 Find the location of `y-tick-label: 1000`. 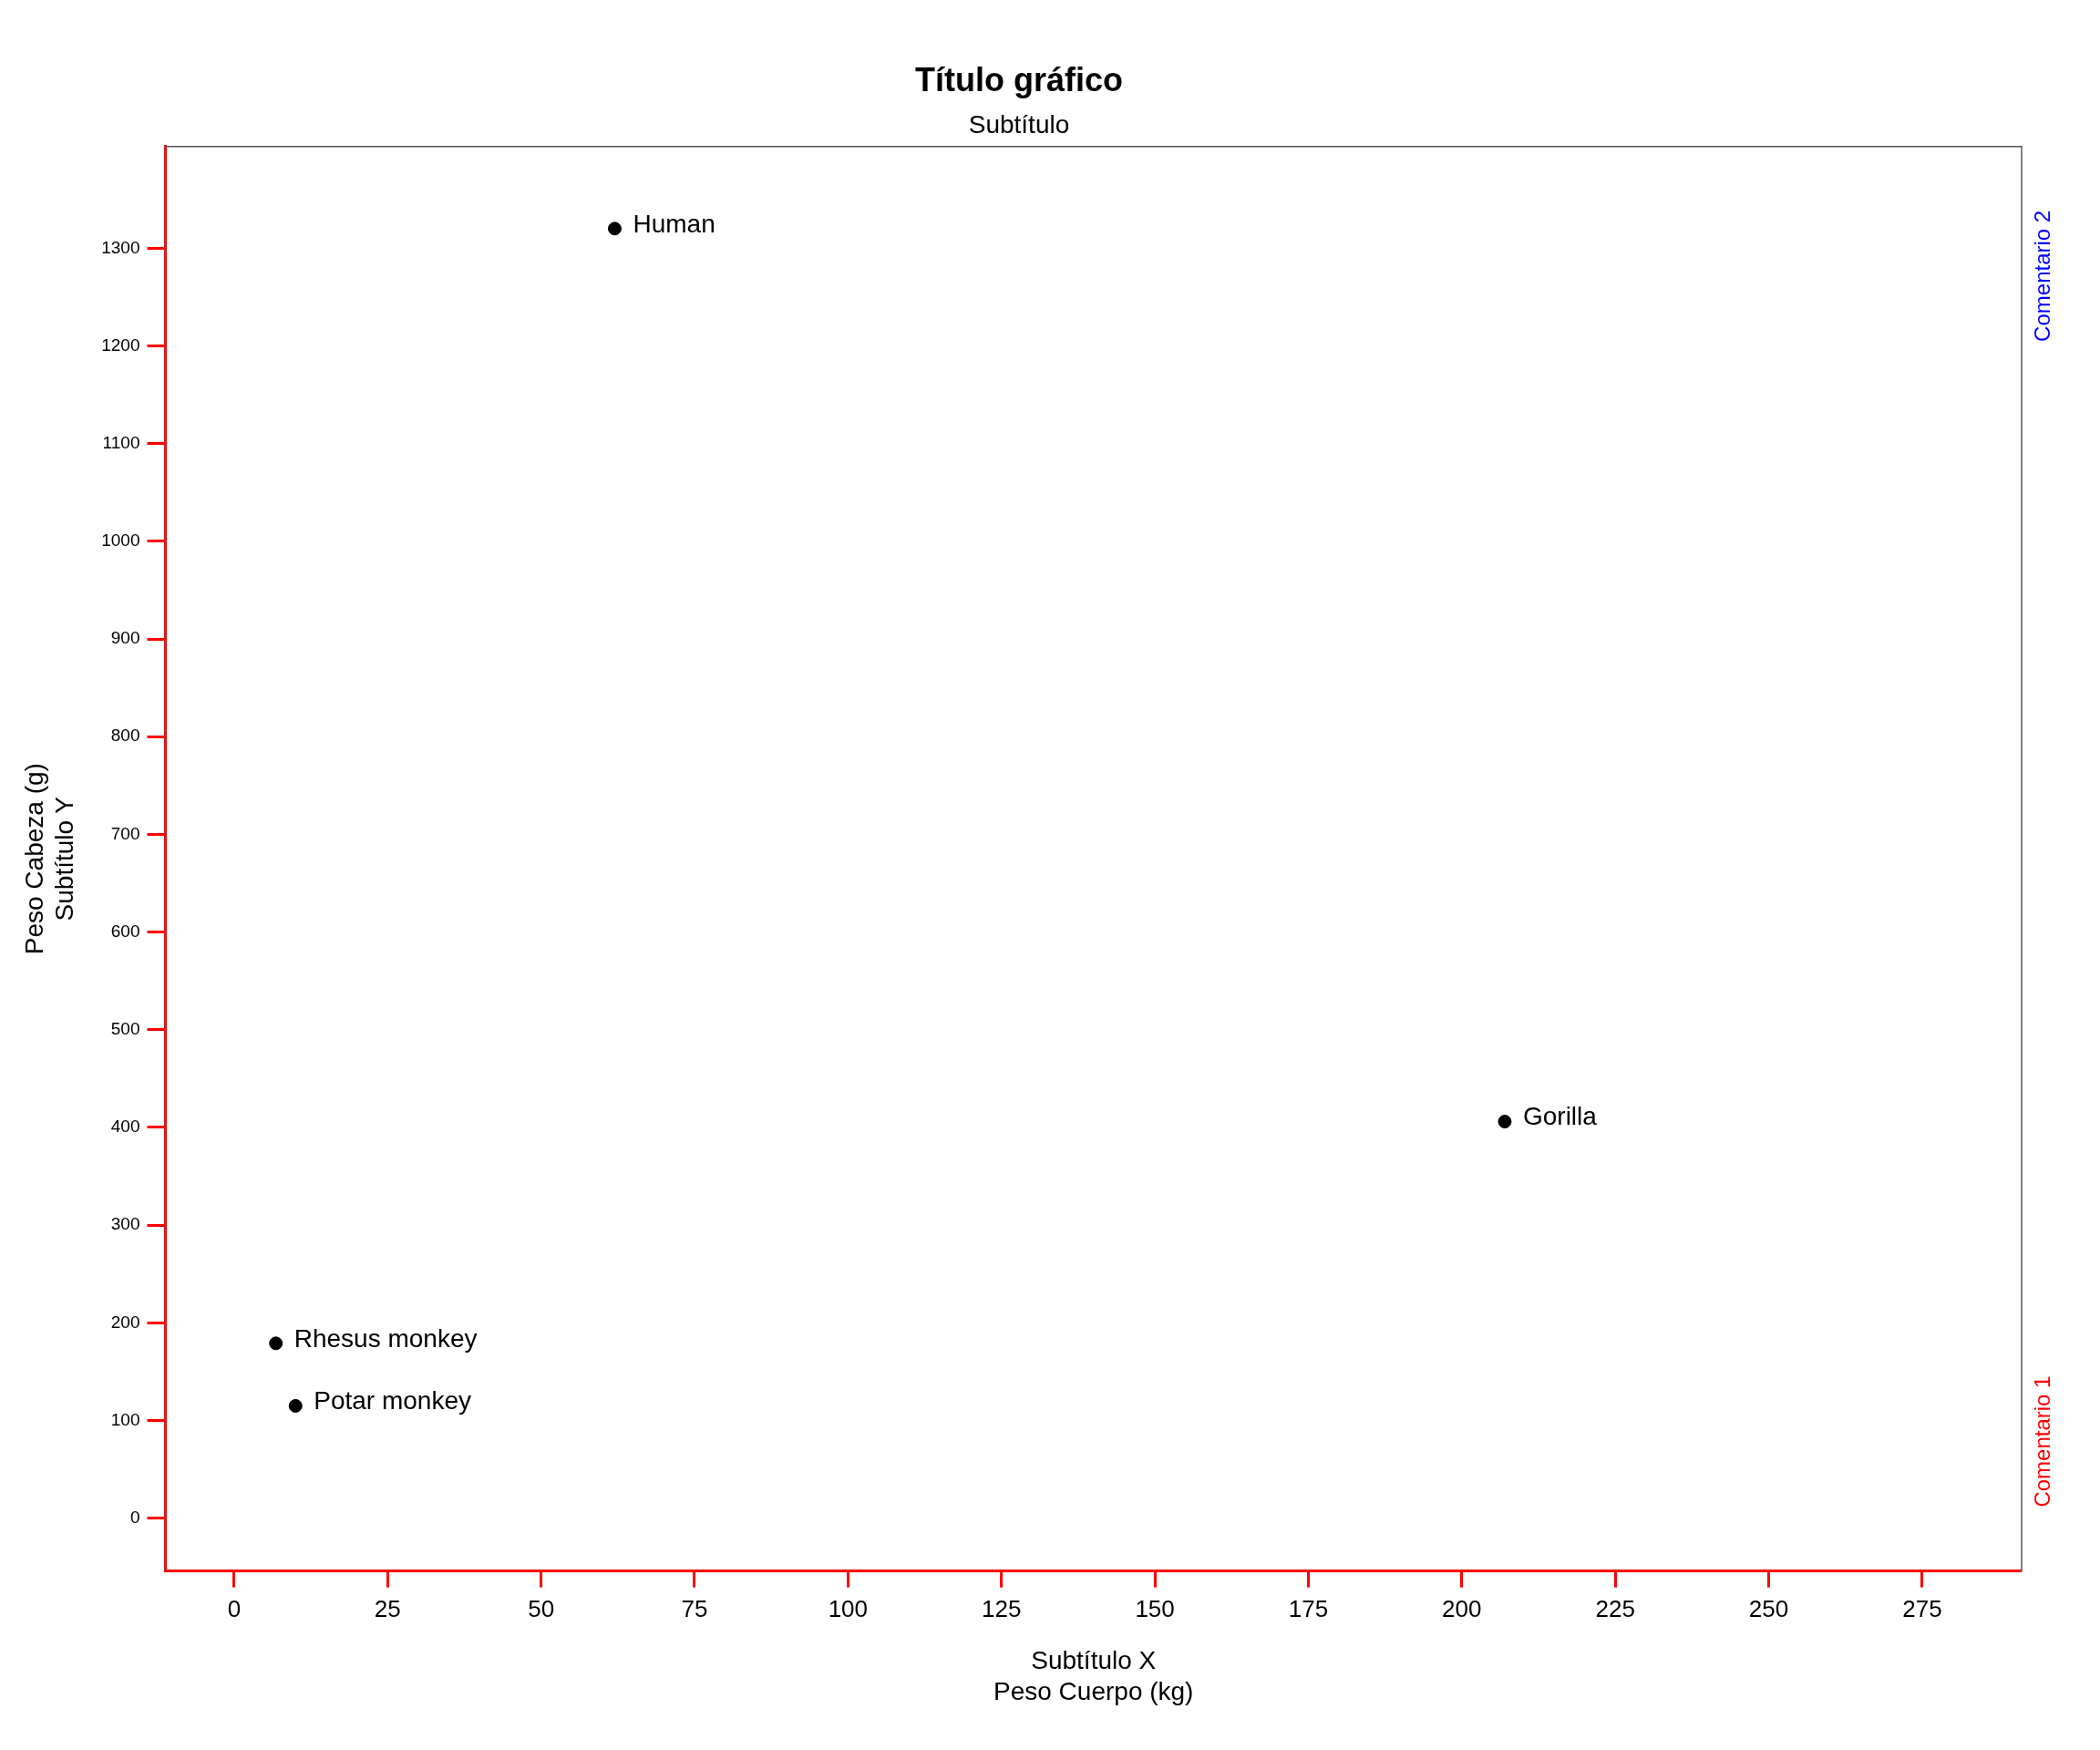

y-tick-label: 1000 is located at coordinates (121, 541).